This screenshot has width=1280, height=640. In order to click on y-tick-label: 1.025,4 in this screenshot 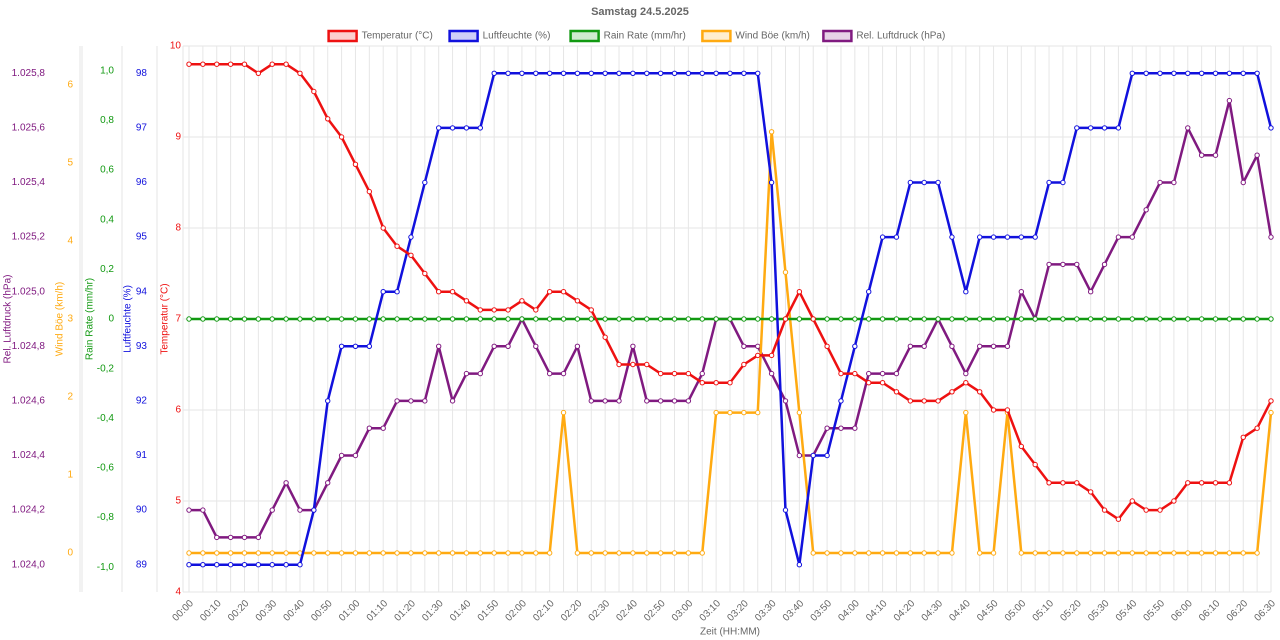, I will do `click(29, 182)`.